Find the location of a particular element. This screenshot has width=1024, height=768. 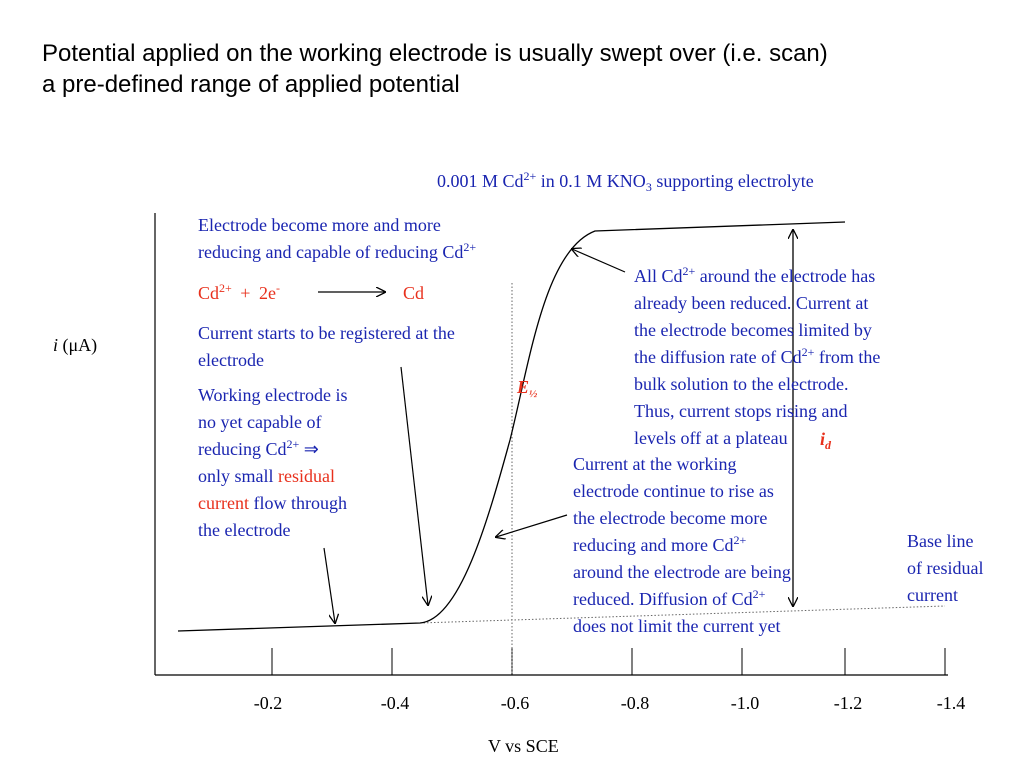

subtitle-sub: 3 is located at coordinates (648, 187).